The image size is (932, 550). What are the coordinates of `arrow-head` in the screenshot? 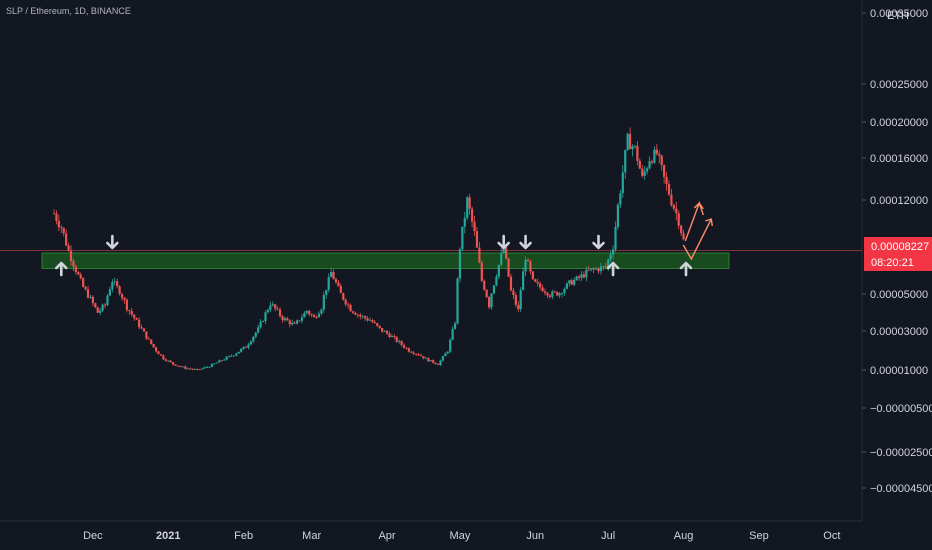 It's located at (61, 265).